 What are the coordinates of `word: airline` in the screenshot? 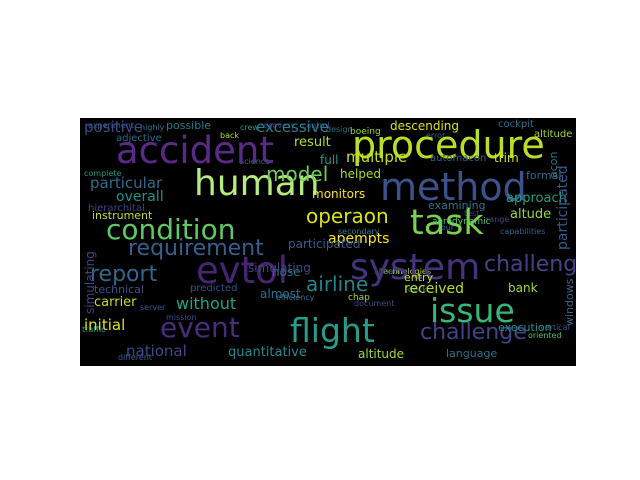 It's located at (337, 284).